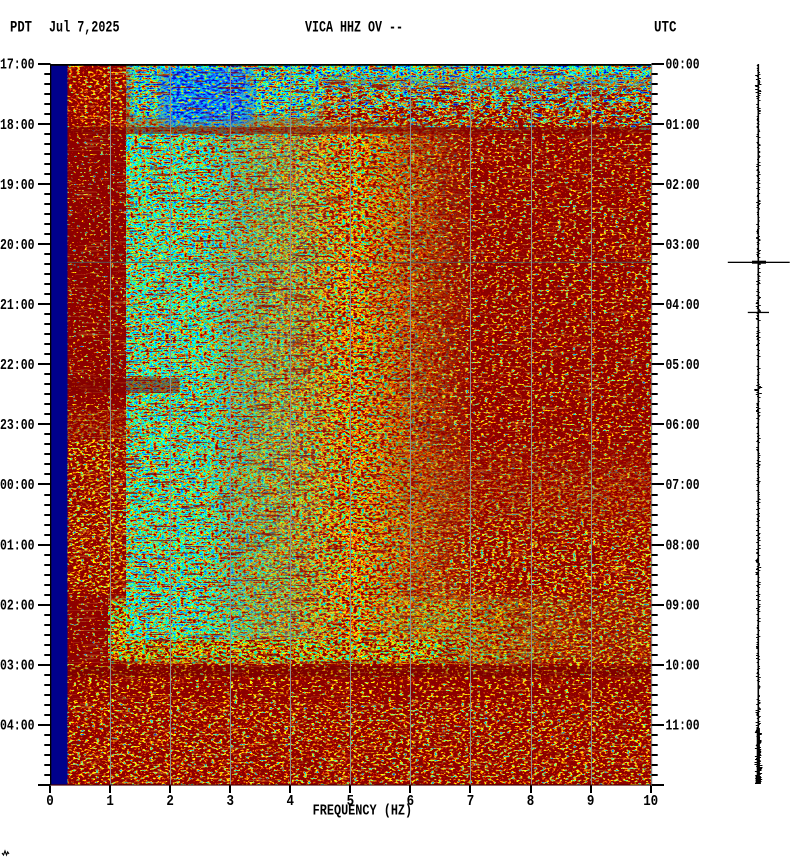 The height and width of the screenshot is (864, 802). I want to click on svg-text: 10:00, so click(683, 665).